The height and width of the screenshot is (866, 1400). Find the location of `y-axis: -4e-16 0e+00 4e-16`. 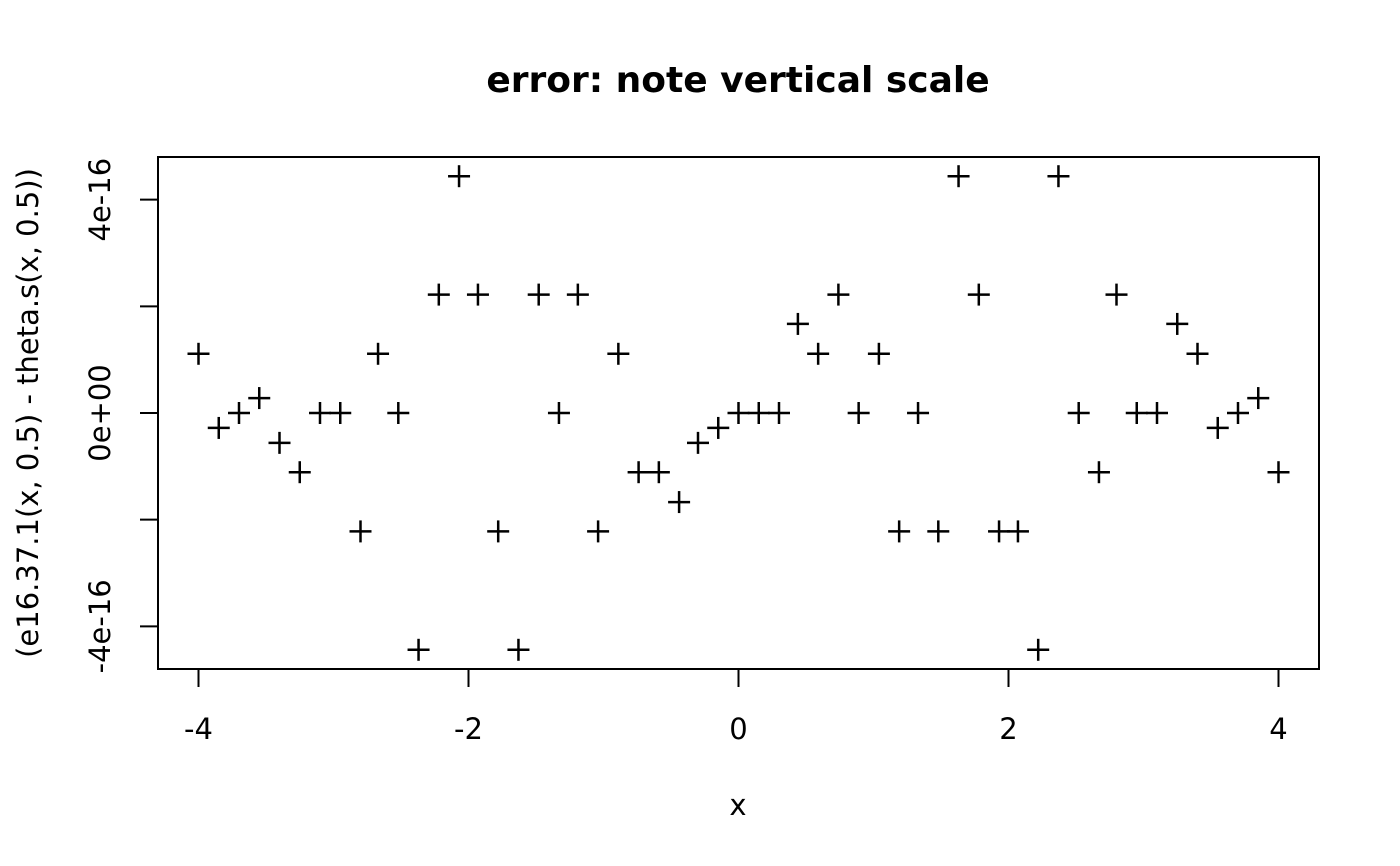

y-axis: -4e-16 0e+00 4e-16 is located at coordinates (121, 415).